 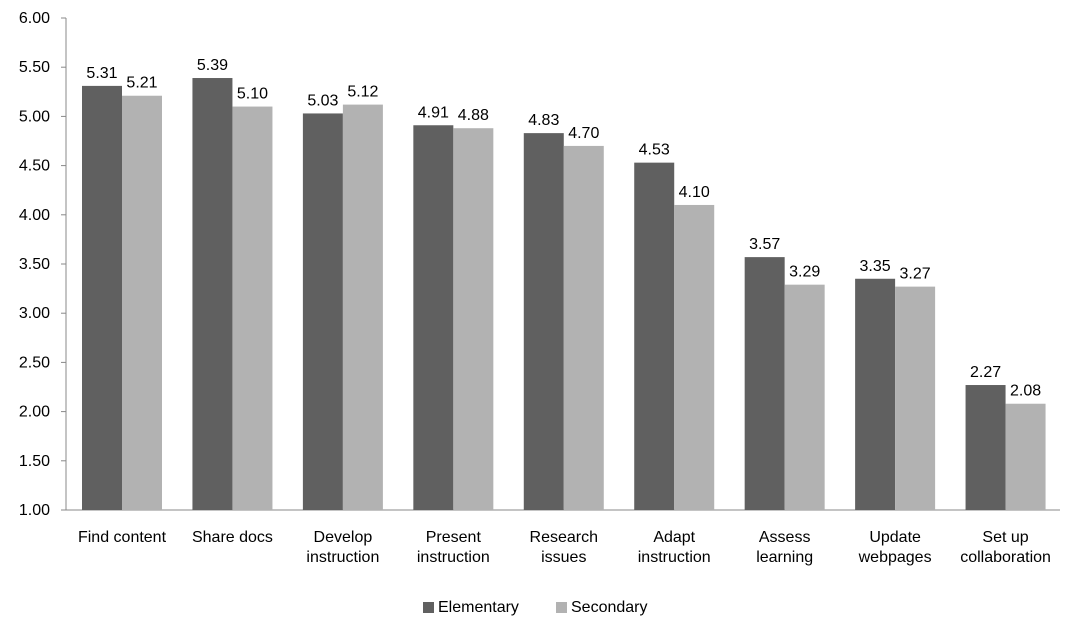 What do you see at coordinates (34, 67) in the screenshot?
I see `y-tick-label: 5.50` at bounding box center [34, 67].